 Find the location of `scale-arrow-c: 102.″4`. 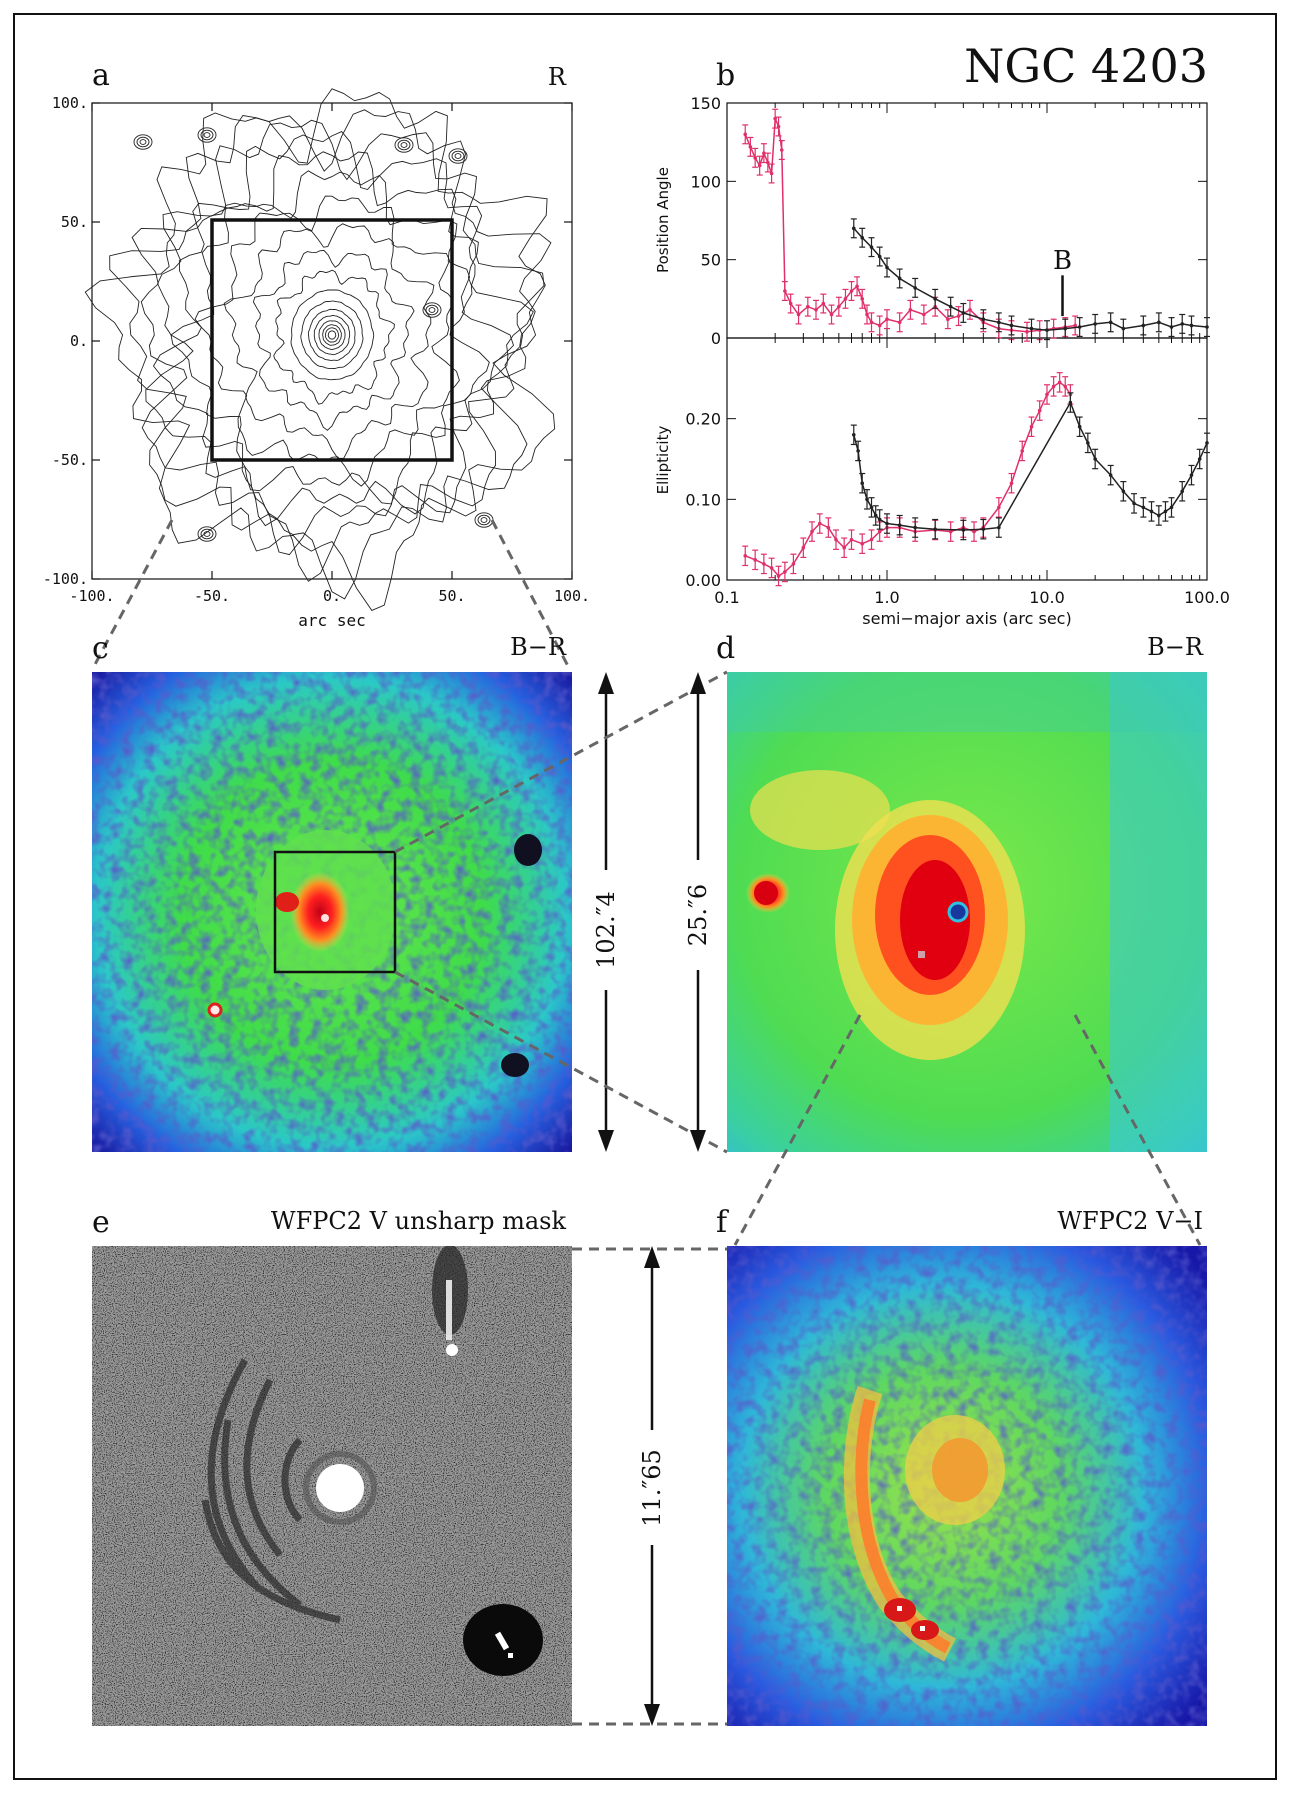

scale-arrow-c: 102.″4 is located at coordinates (606, 912).